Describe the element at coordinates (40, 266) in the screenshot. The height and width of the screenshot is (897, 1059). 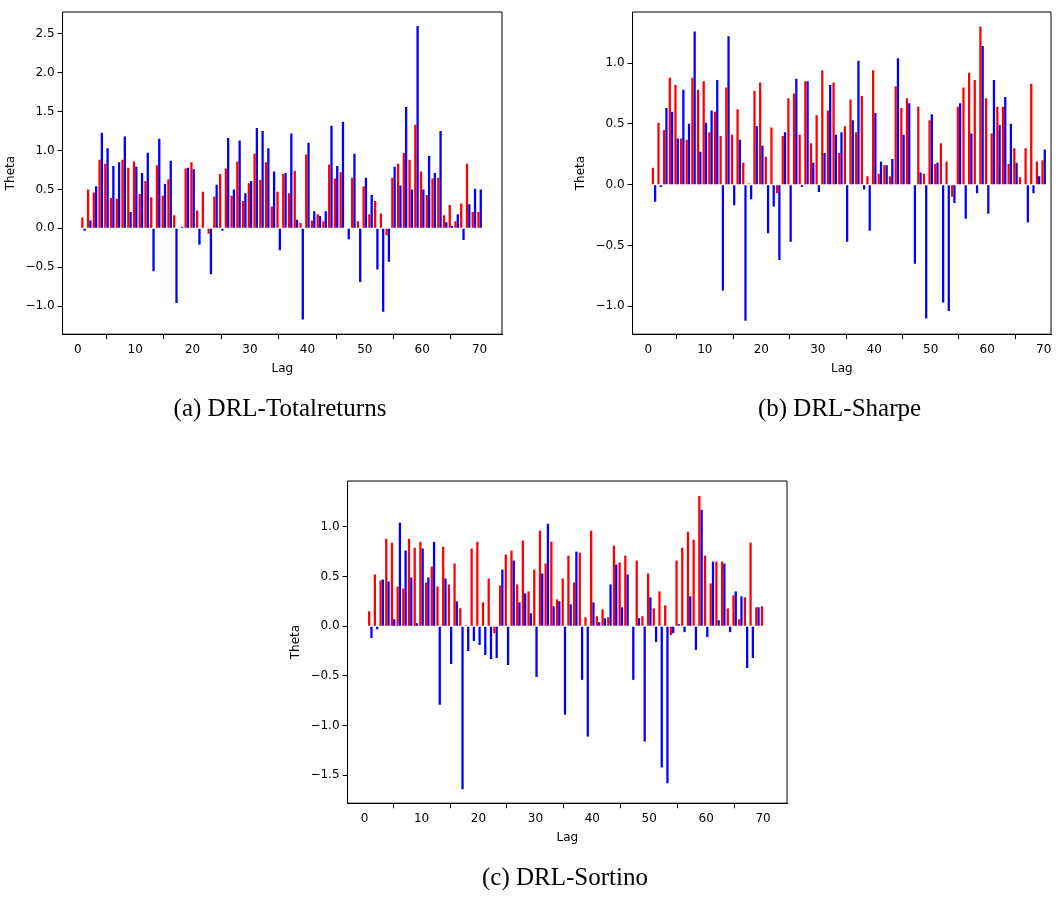
I see `y-tick-label: −0.5` at that location.